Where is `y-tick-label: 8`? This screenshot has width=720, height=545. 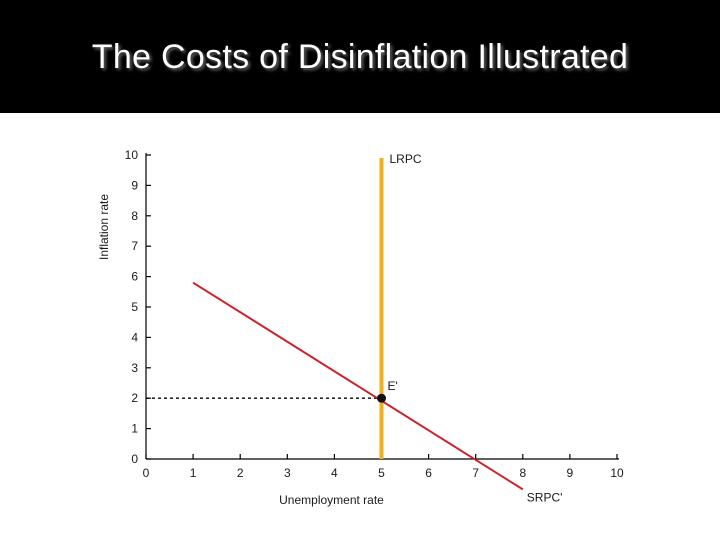
y-tick-label: 8 is located at coordinates (134, 216).